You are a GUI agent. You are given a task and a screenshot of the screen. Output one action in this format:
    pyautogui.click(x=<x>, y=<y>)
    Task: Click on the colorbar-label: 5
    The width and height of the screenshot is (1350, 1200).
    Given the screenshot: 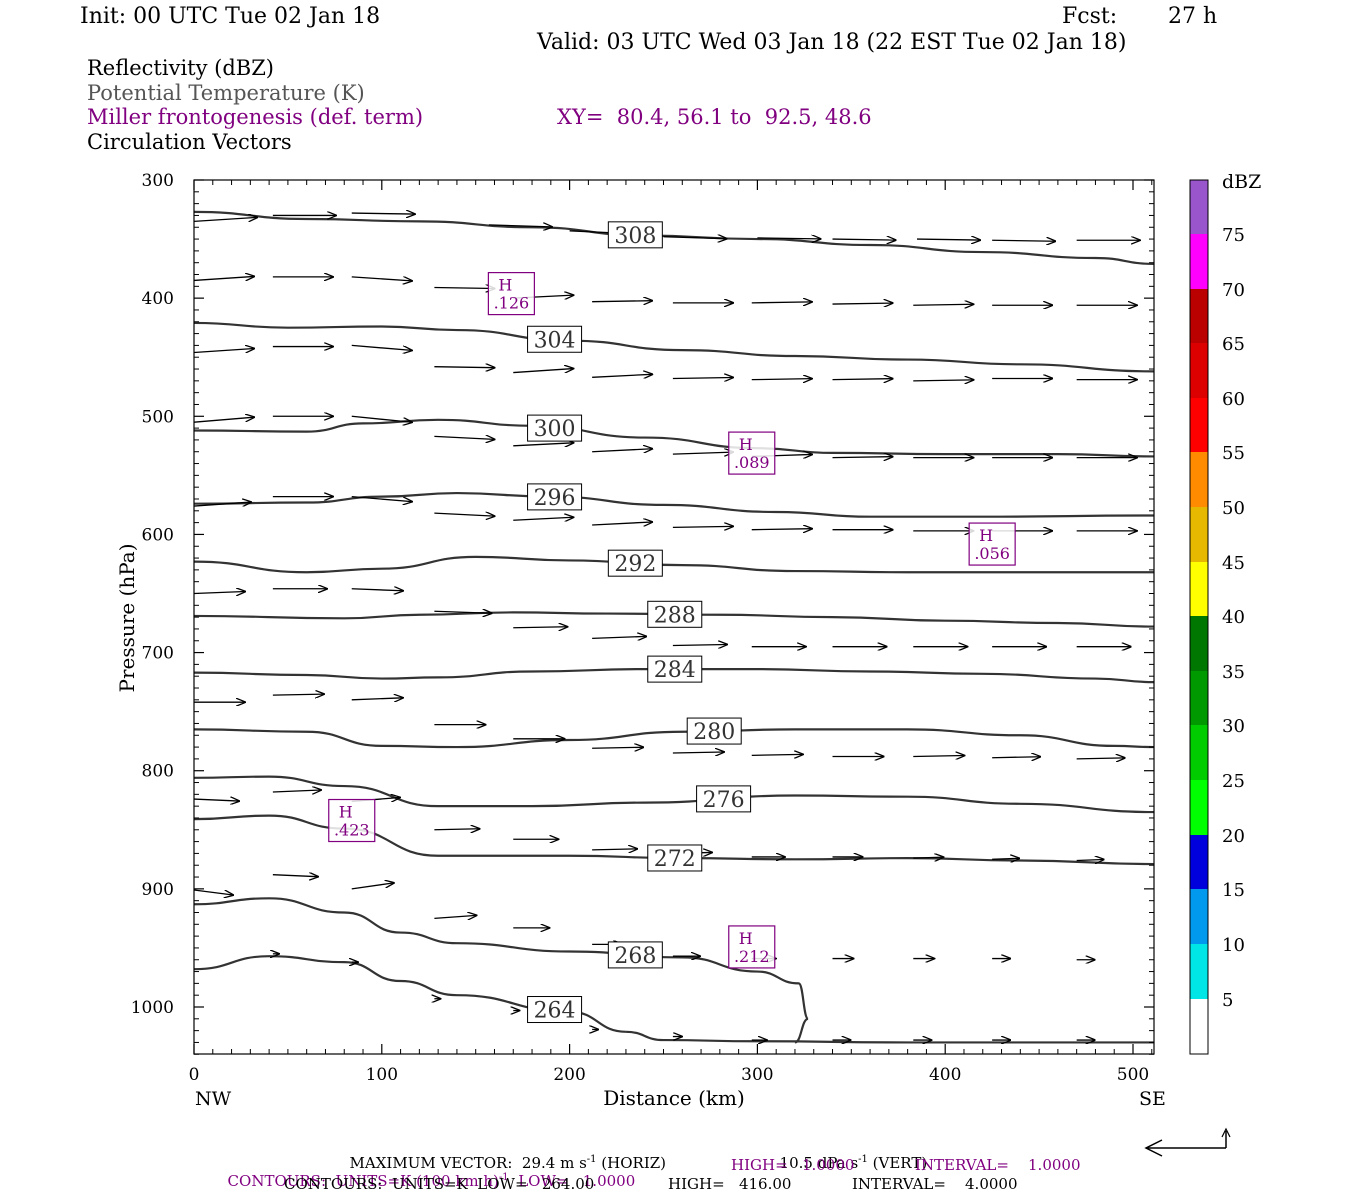 What is the action you would take?
    pyautogui.click(x=1227, y=1000)
    